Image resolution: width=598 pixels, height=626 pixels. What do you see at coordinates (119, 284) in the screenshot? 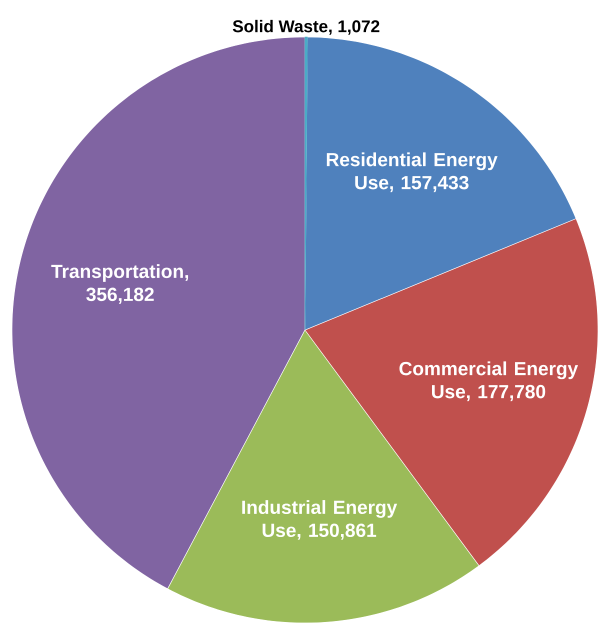
I see `slice-label: Transportation, 356,182` at bounding box center [119, 284].